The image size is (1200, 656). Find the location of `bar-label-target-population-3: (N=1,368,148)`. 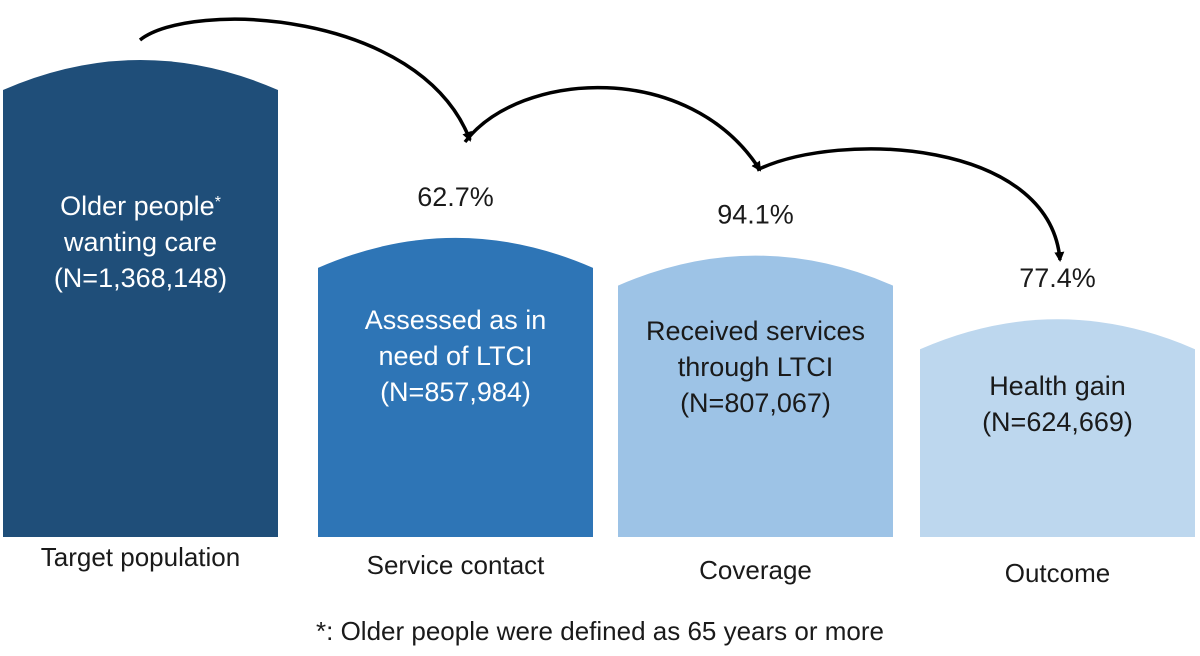

bar-label-target-population-3: (N=1,368,148) is located at coordinates (140, 278).